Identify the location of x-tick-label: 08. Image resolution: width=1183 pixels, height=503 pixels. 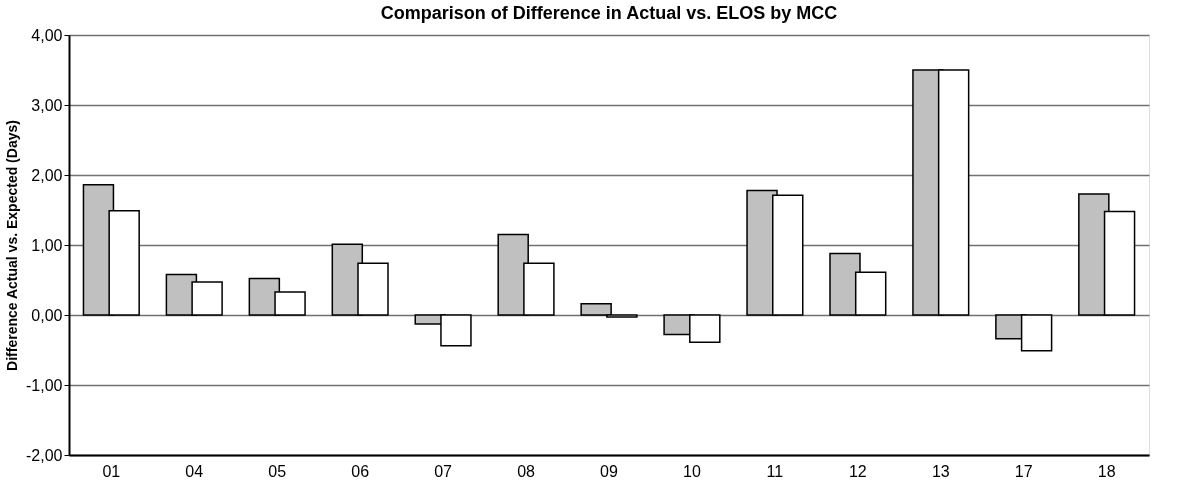
(526, 471).